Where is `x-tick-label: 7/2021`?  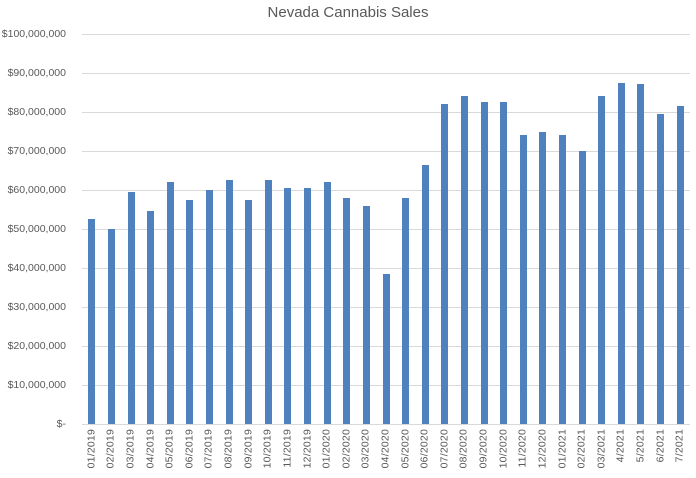 x-tick-label: 7/2021 is located at coordinates (679, 446).